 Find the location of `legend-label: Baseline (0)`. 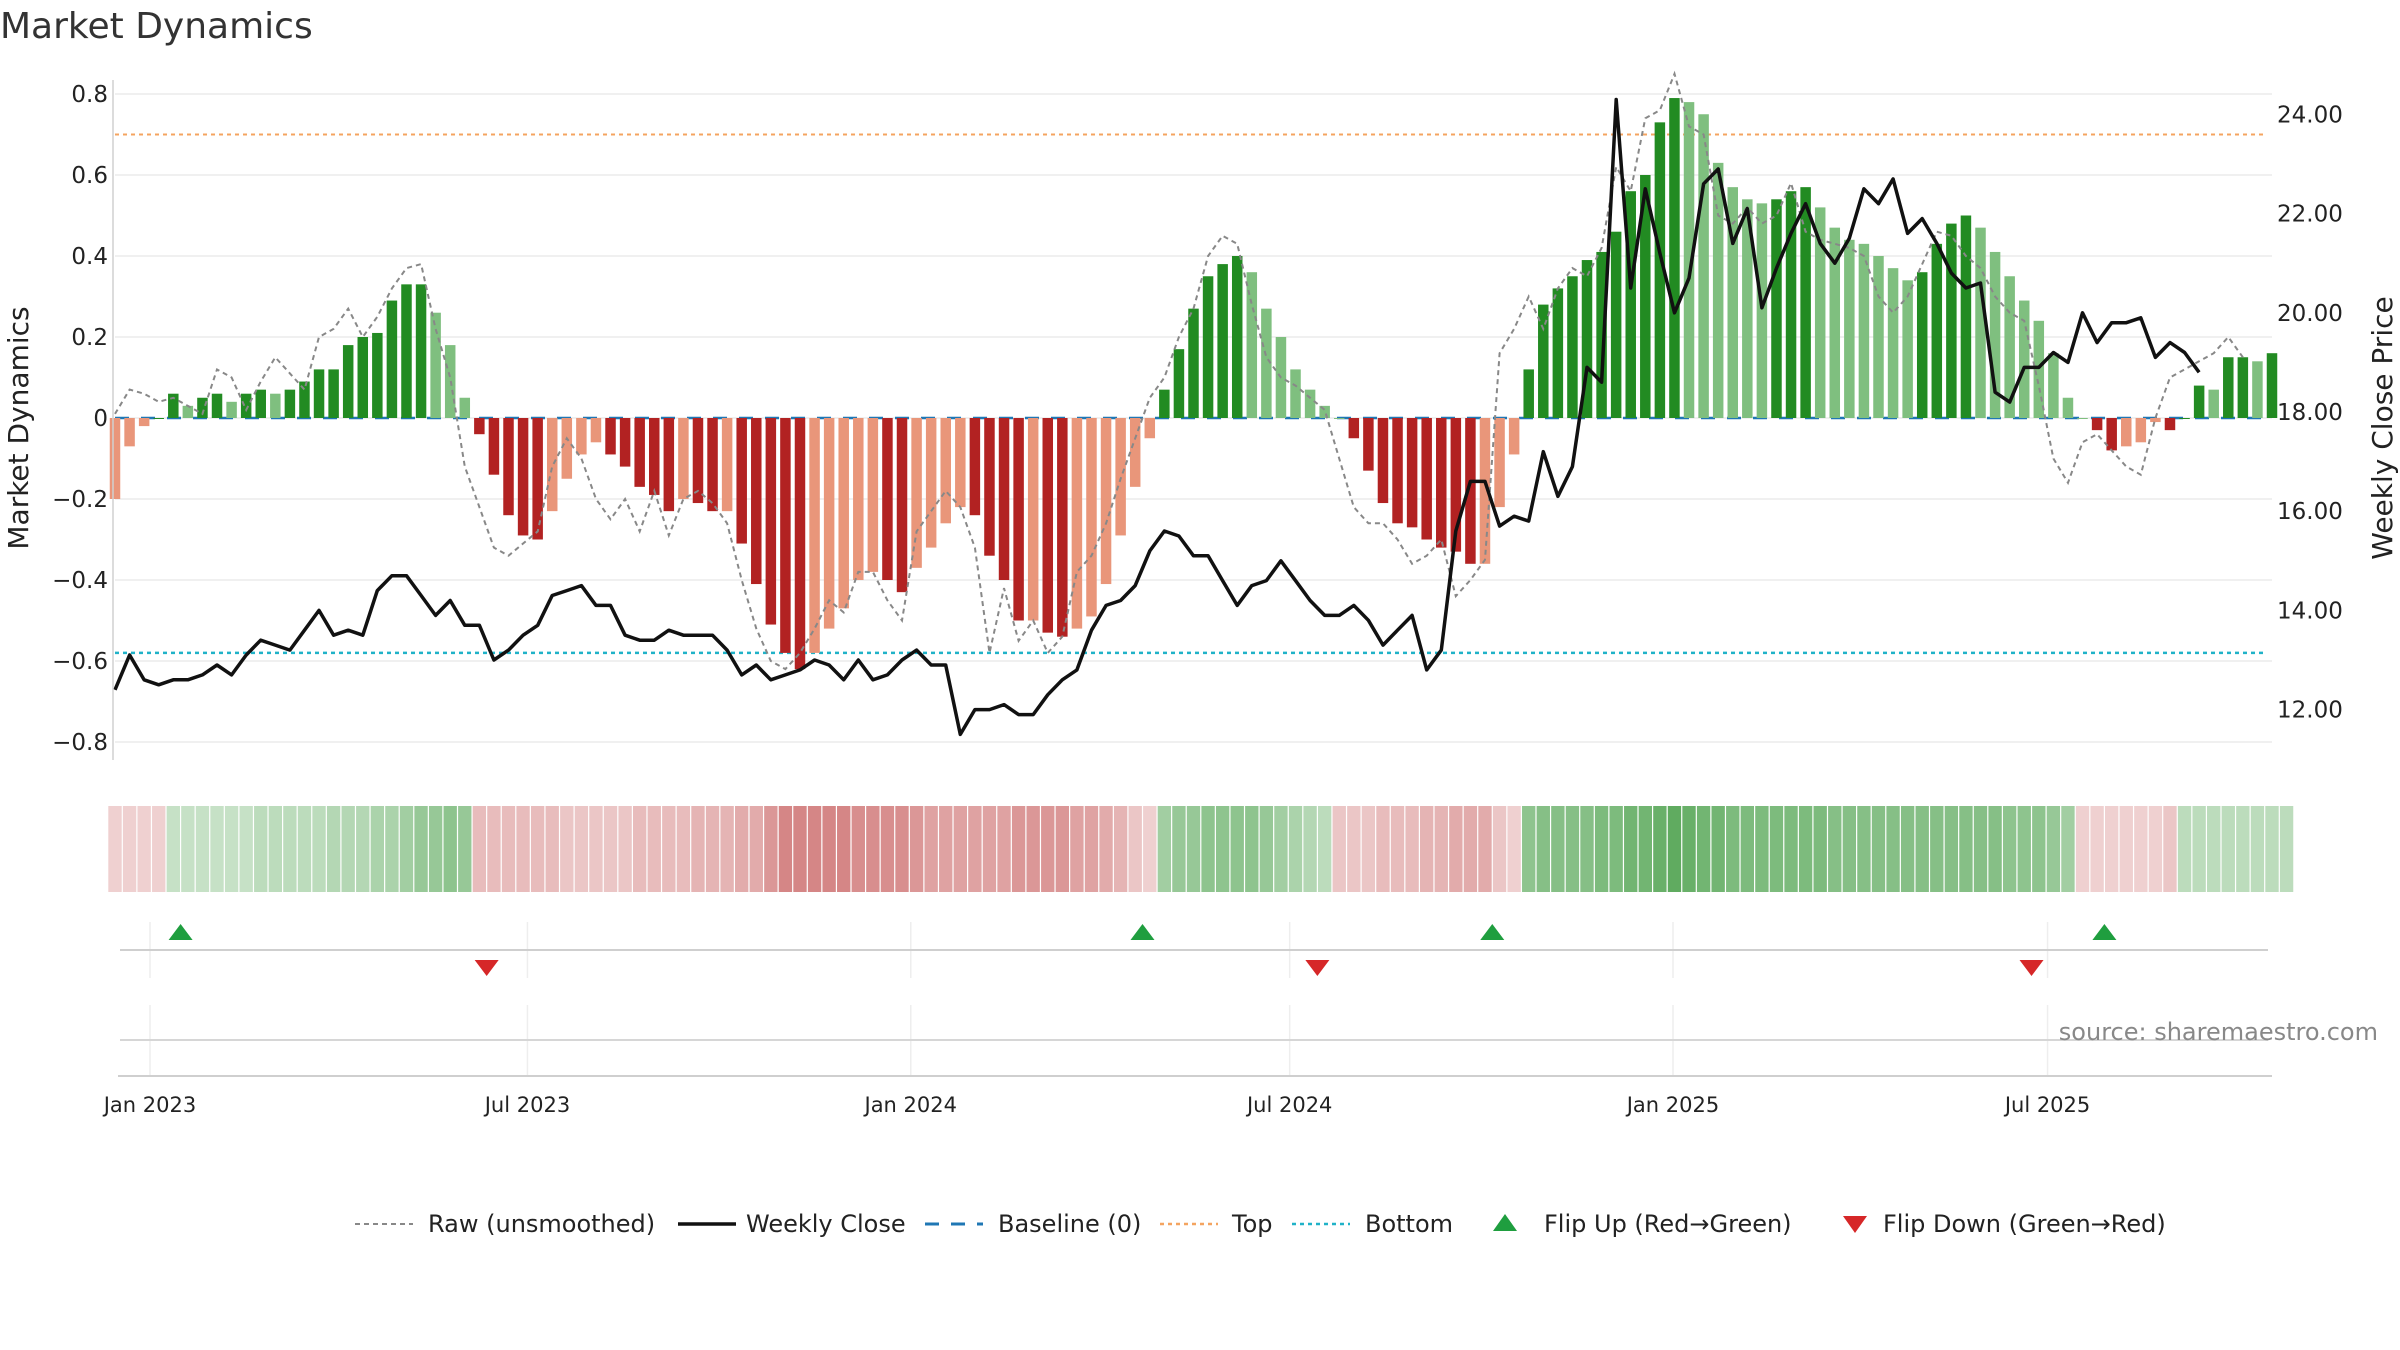

legend-label: Baseline (0) is located at coordinates (1069, 1224).